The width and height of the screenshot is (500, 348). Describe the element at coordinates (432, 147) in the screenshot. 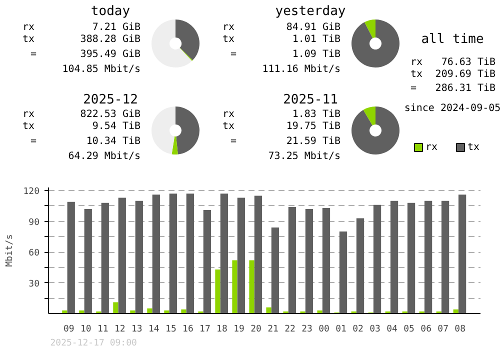

I see `legend-label: rx` at that location.